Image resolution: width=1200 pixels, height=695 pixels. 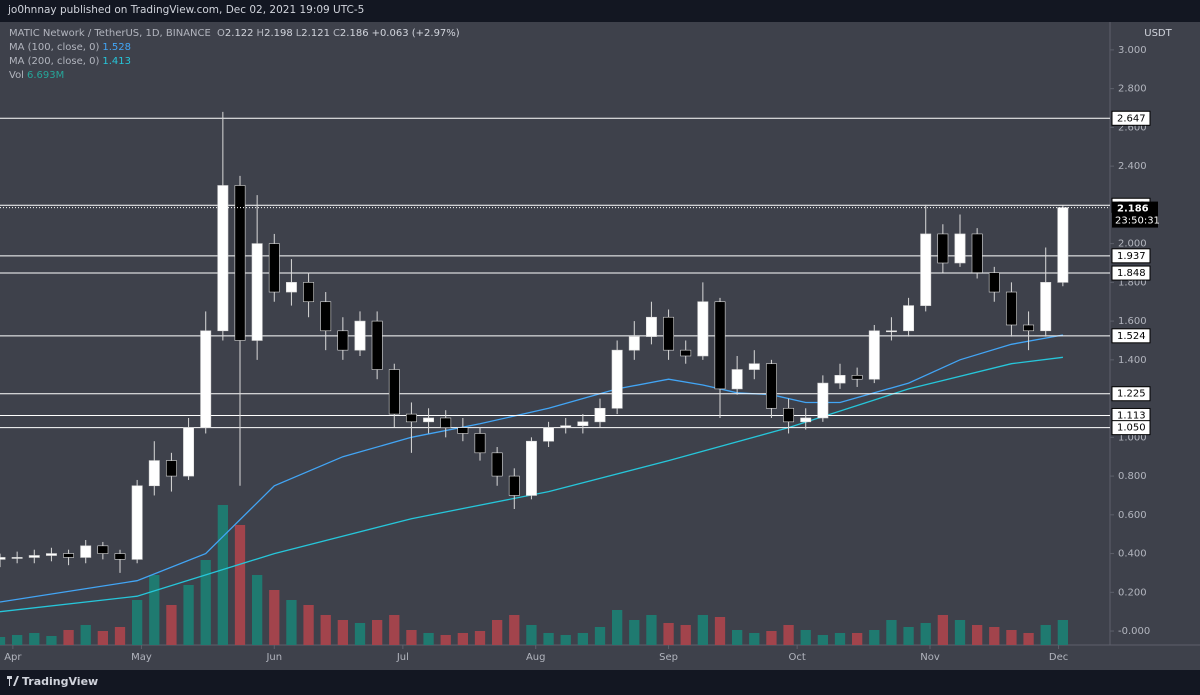 What do you see at coordinates (1131, 256) in the screenshot?
I see `level-label: 1.937` at bounding box center [1131, 256].